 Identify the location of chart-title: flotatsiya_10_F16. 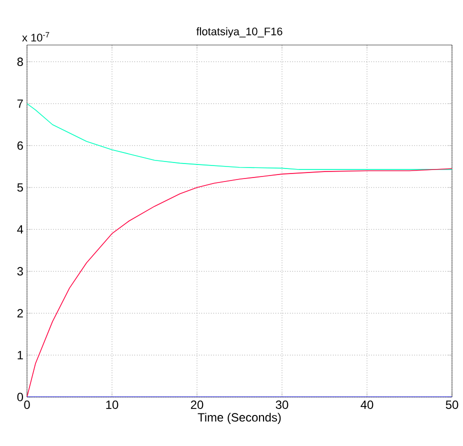
(239, 32).